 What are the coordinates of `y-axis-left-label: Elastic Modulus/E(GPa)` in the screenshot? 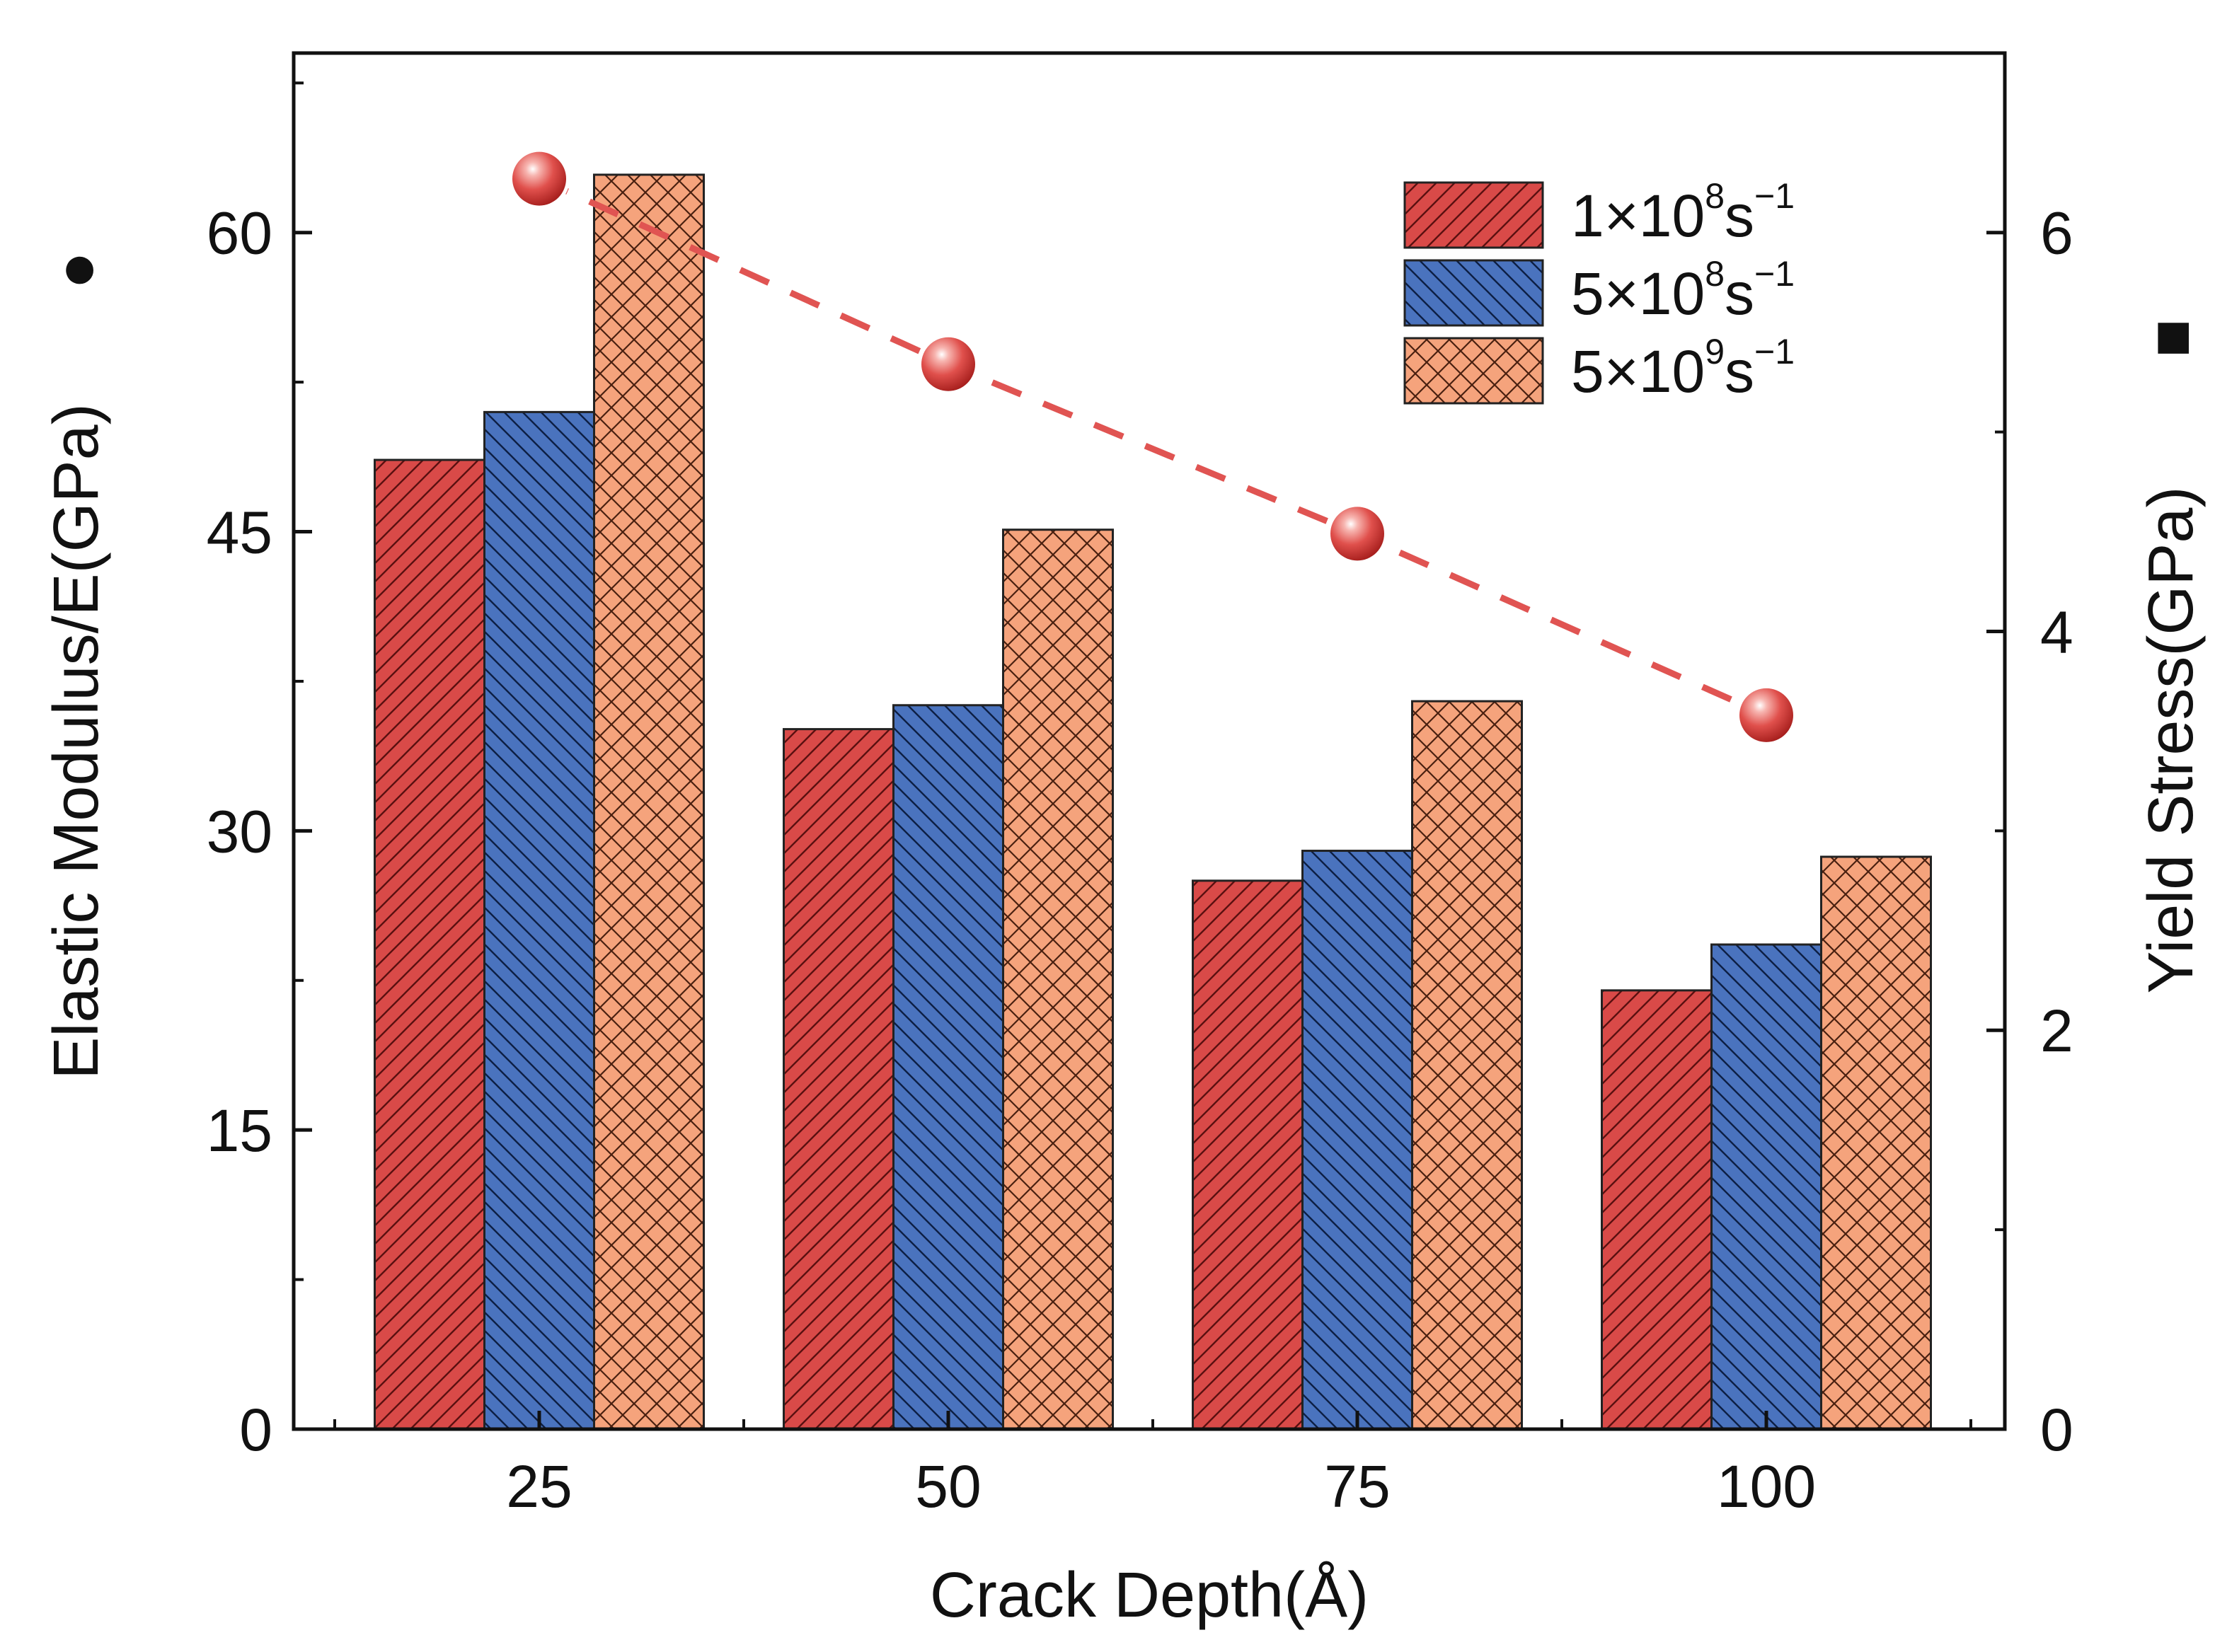 It's located at (77, 741).